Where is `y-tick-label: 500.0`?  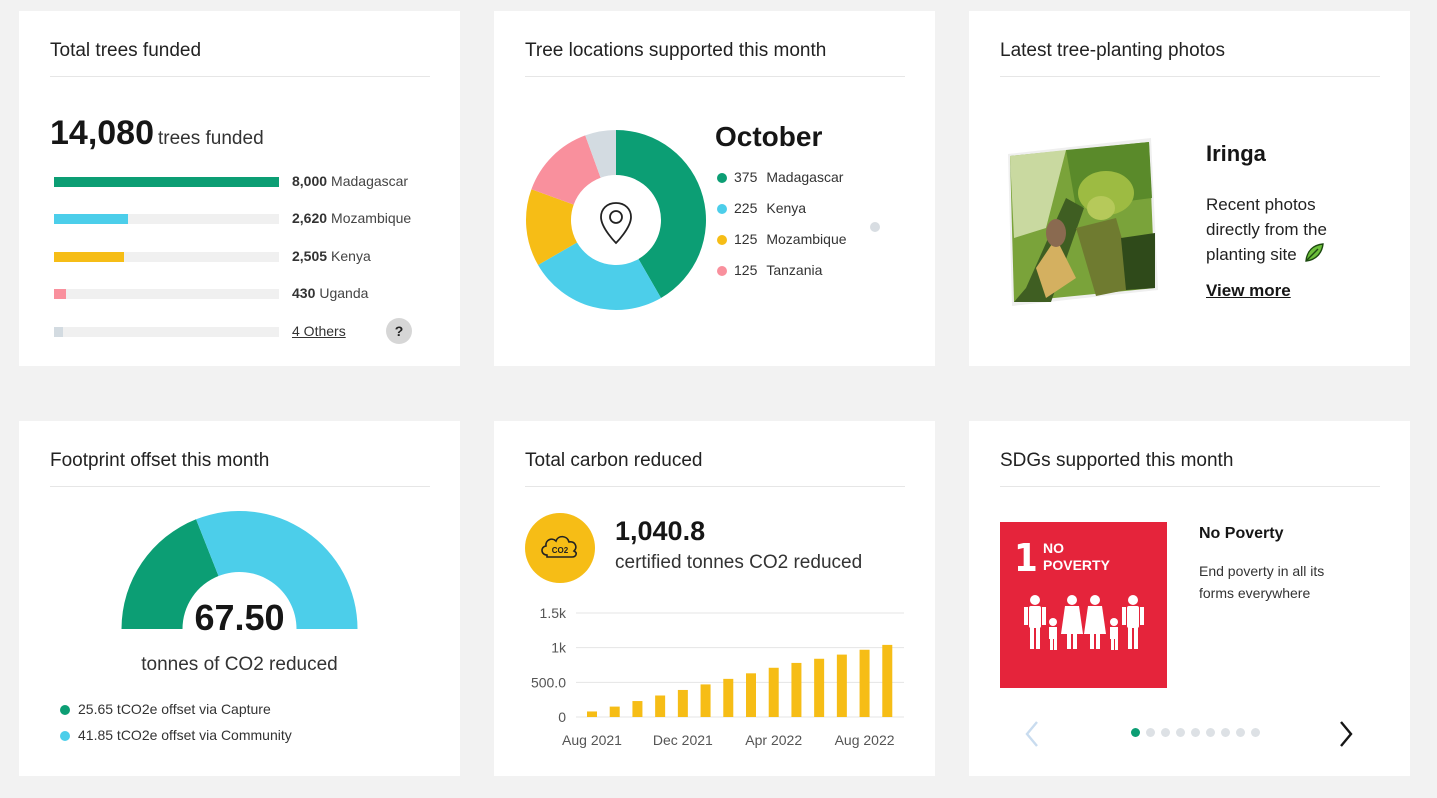 y-tick-label: 500.0 is located at coordinates (548, 682).